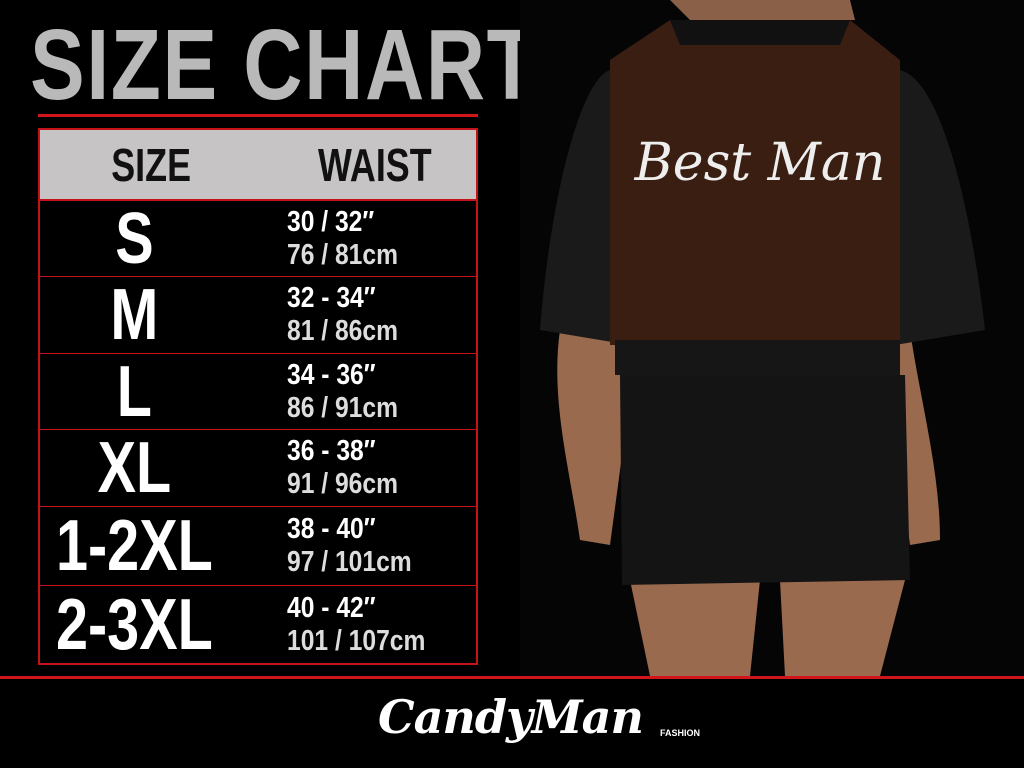  I want to click on waist-cm: 86 / 91cm, so click(343, 407).